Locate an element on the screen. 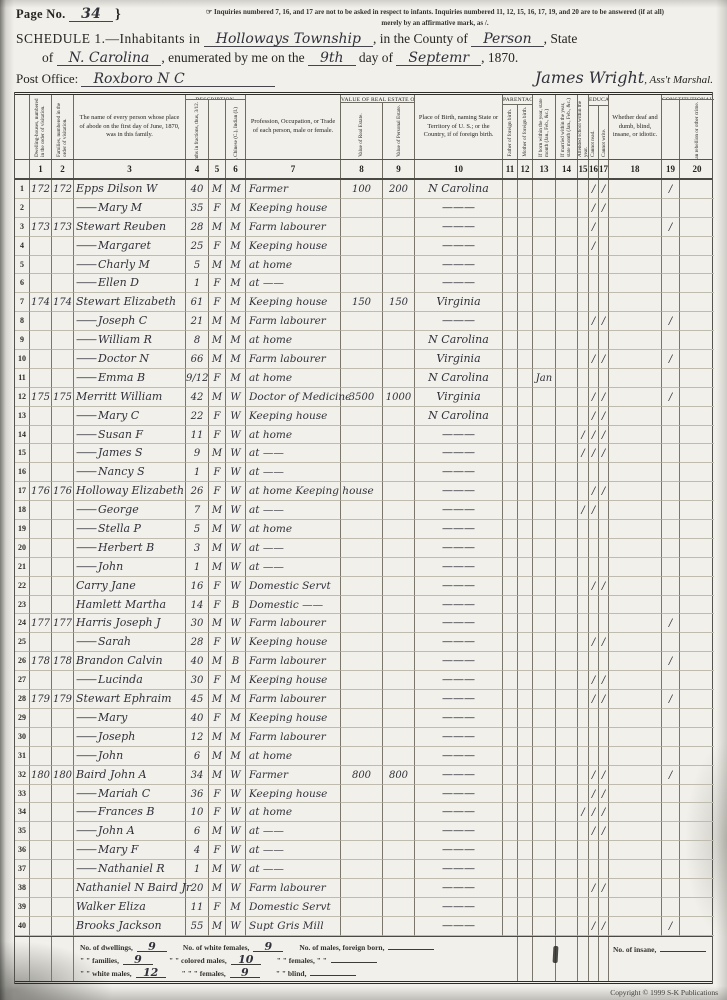 Image resolution: width=727 pixels, height=1000 pixels. cell-married-month is located at coordinates (567, 681).